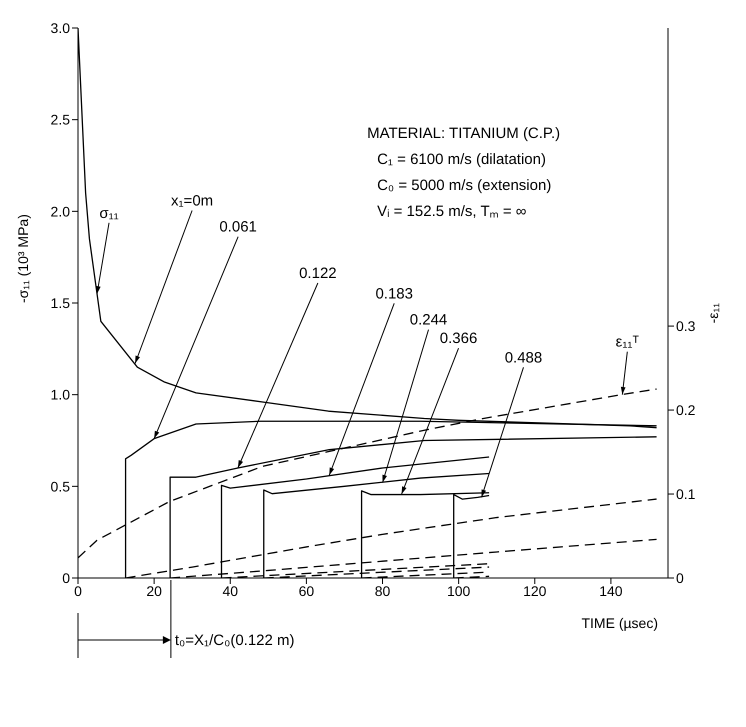  Describe the element at coordinates (680, 578) in the screenshot. I see `y2-tick-label: 0` at that location.